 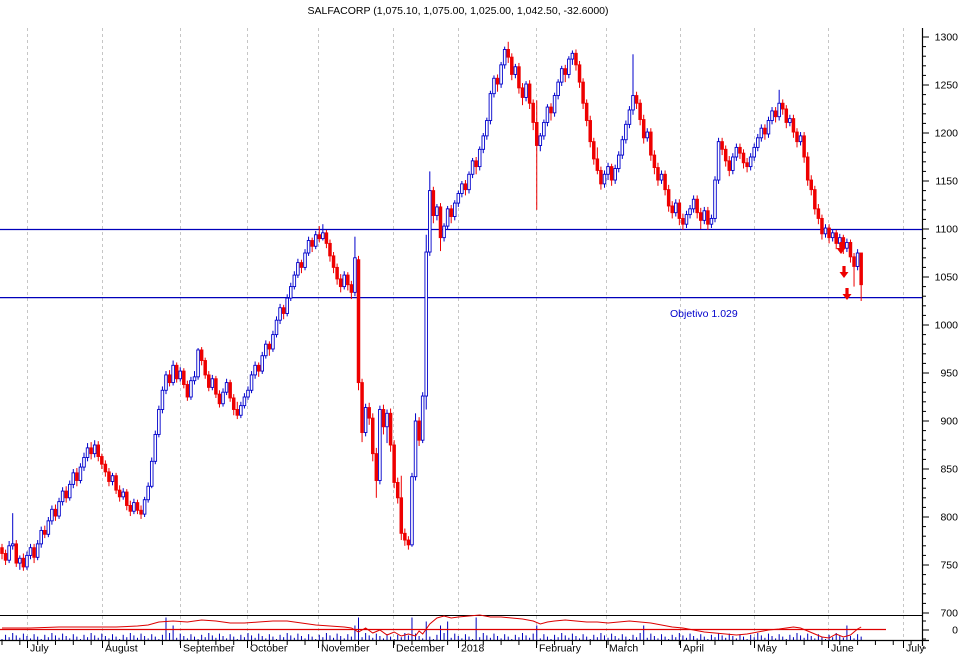 I want to click on price-tick-label: 1250, so click(x=947, y=86).